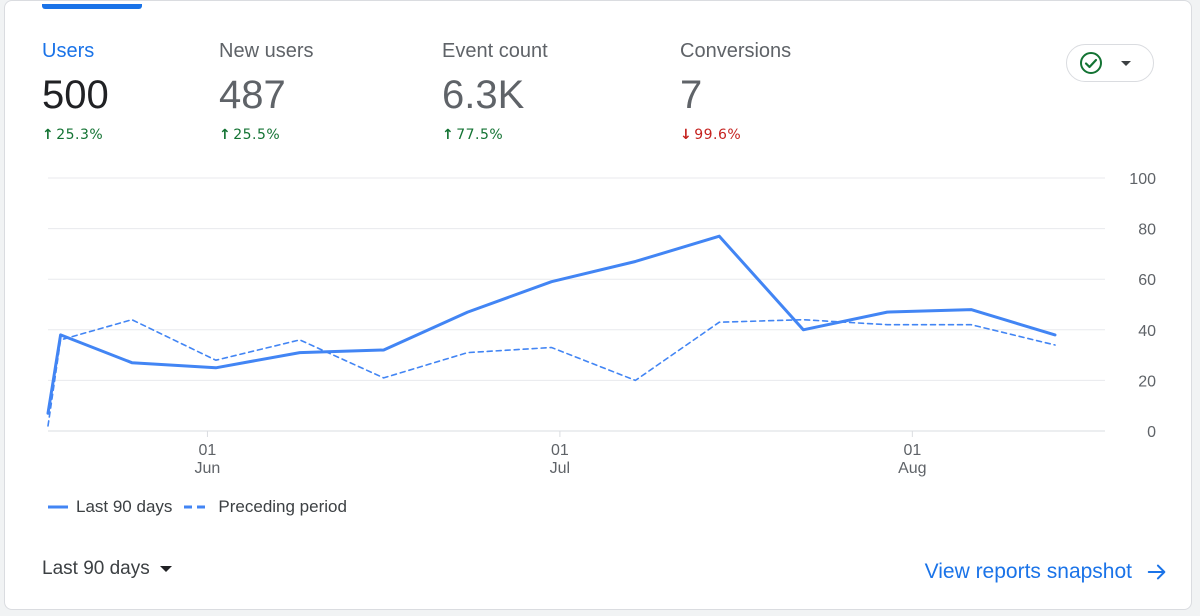  Describe the element at coordinates (1110, 63) in the screenshot. I see `data-quality-status-button` at that location.